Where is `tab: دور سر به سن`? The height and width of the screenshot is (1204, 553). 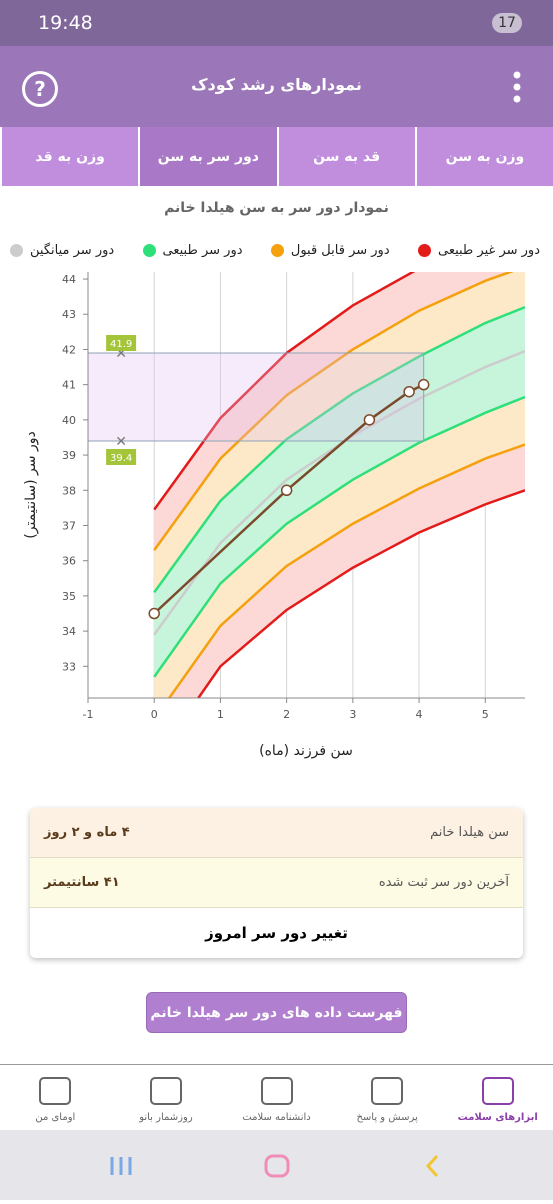
tab: دور سر به سن is located at coordinates (207, 156).